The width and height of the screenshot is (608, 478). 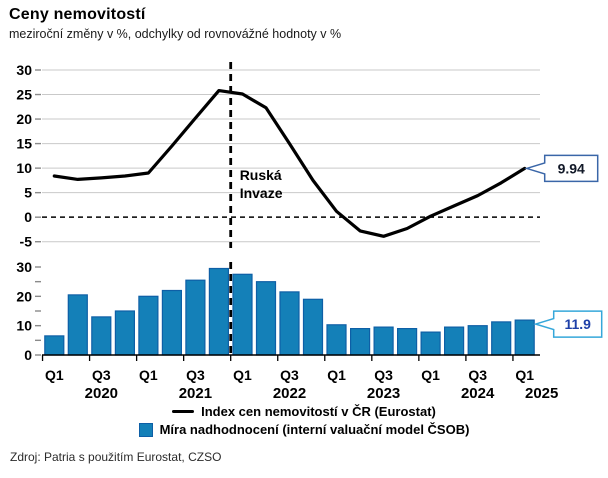 I want to click on x-axis-year-label: 2022, so click(x=289, y=393).